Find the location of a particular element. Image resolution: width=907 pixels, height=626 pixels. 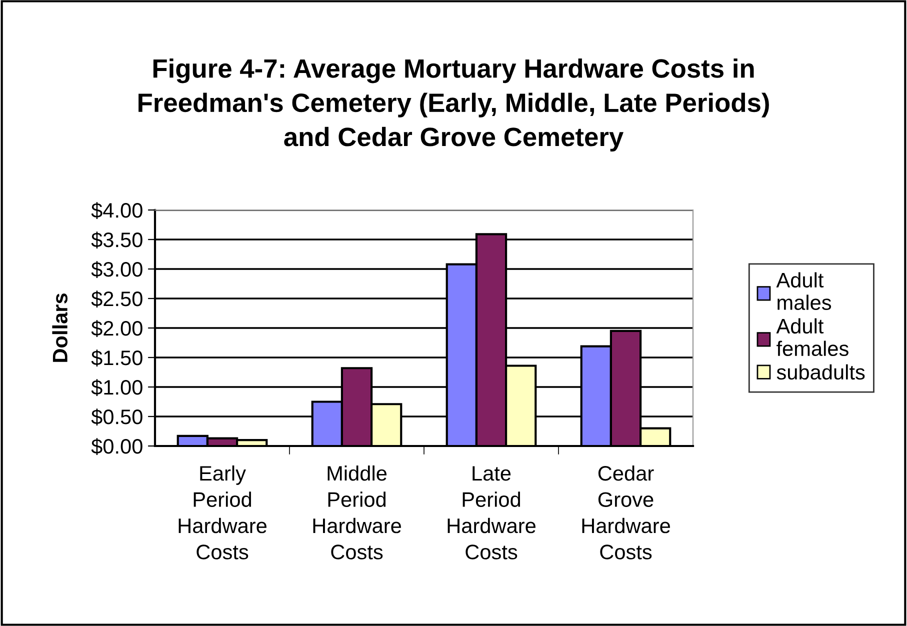

x-tick-label: Late Period Hardware Costs is located at coordinates (492, 513).